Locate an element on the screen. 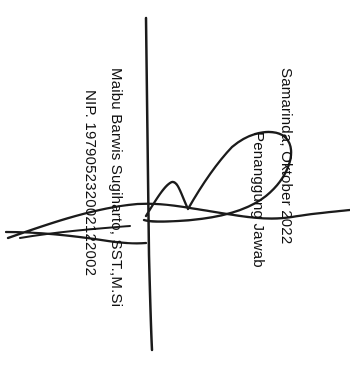 This screenshot has width=350, height=370. signatory-role: Penanggung Jawab is located at coordinates (258, 200).